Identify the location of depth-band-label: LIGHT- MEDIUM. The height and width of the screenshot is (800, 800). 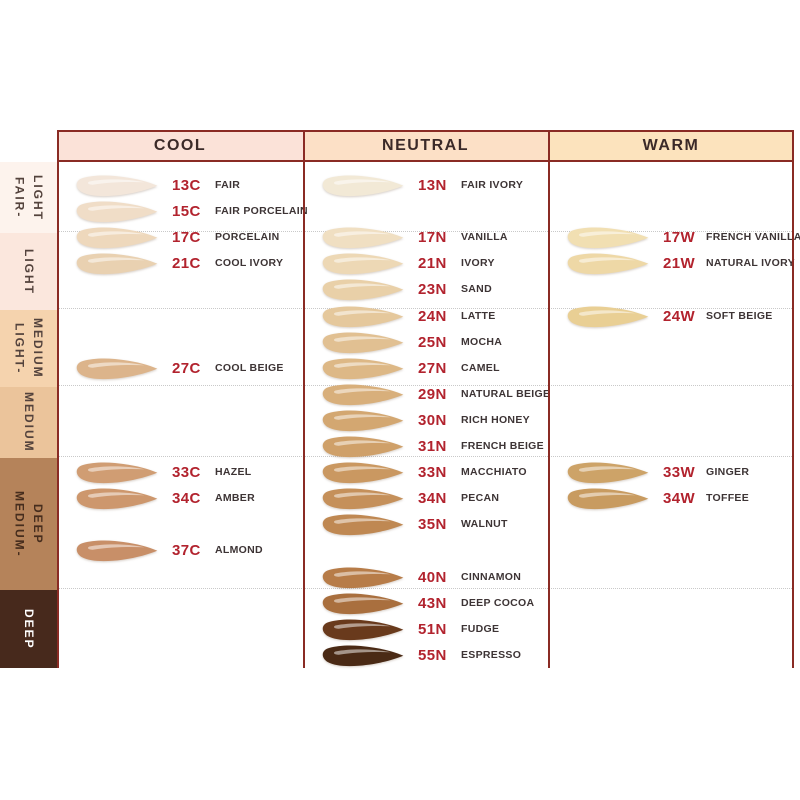
(29, 348).